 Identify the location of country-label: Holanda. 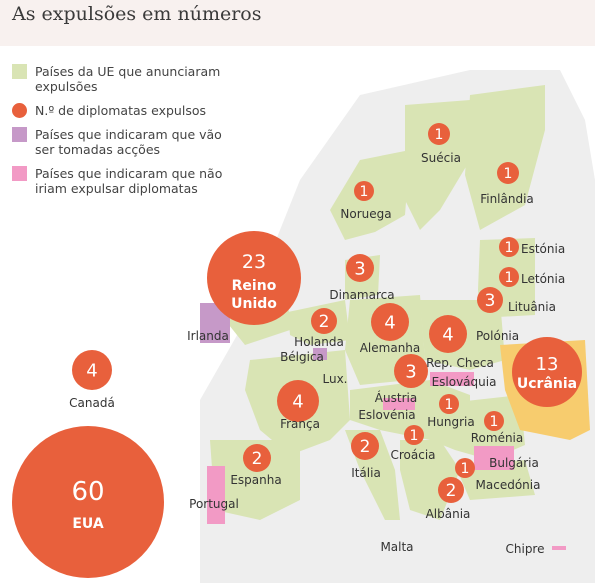
(319, 342).